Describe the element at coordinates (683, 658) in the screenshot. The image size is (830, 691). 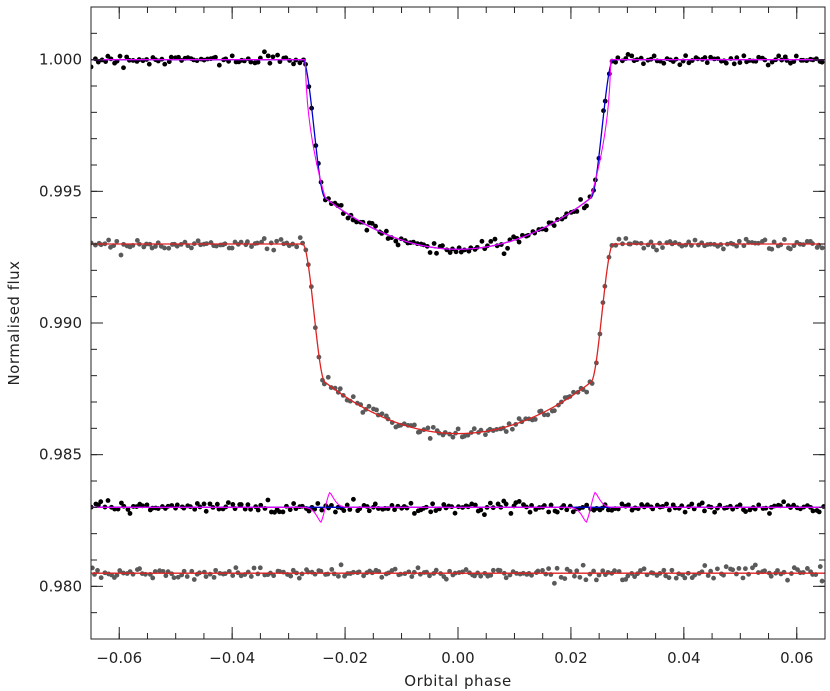
I see `x-tick-label: 0.04` at that location.